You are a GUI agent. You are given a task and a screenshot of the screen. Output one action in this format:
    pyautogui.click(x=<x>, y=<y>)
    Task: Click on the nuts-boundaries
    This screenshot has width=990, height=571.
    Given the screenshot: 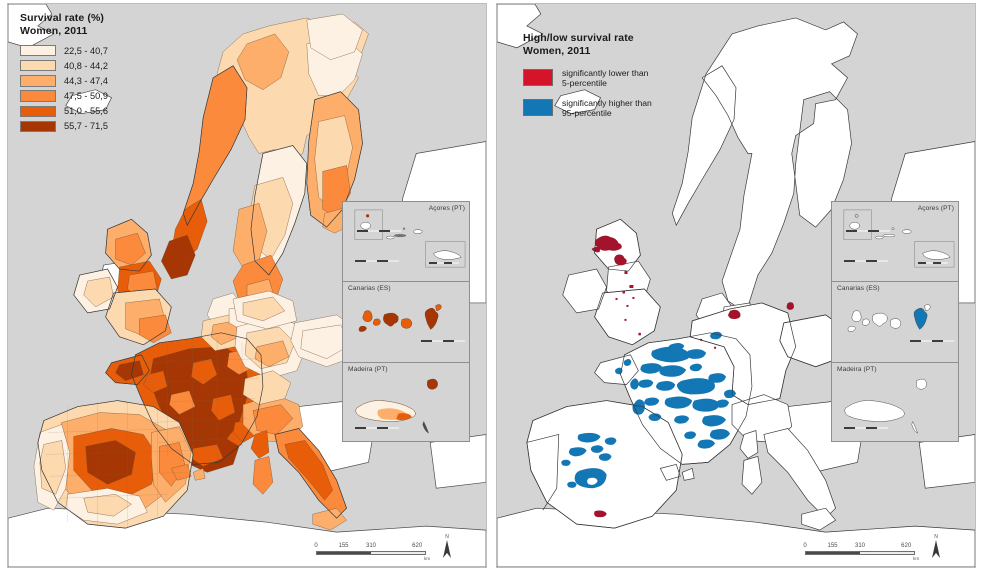 What is the action you would take?
    pyautogui.click(x=152, y=432)
    